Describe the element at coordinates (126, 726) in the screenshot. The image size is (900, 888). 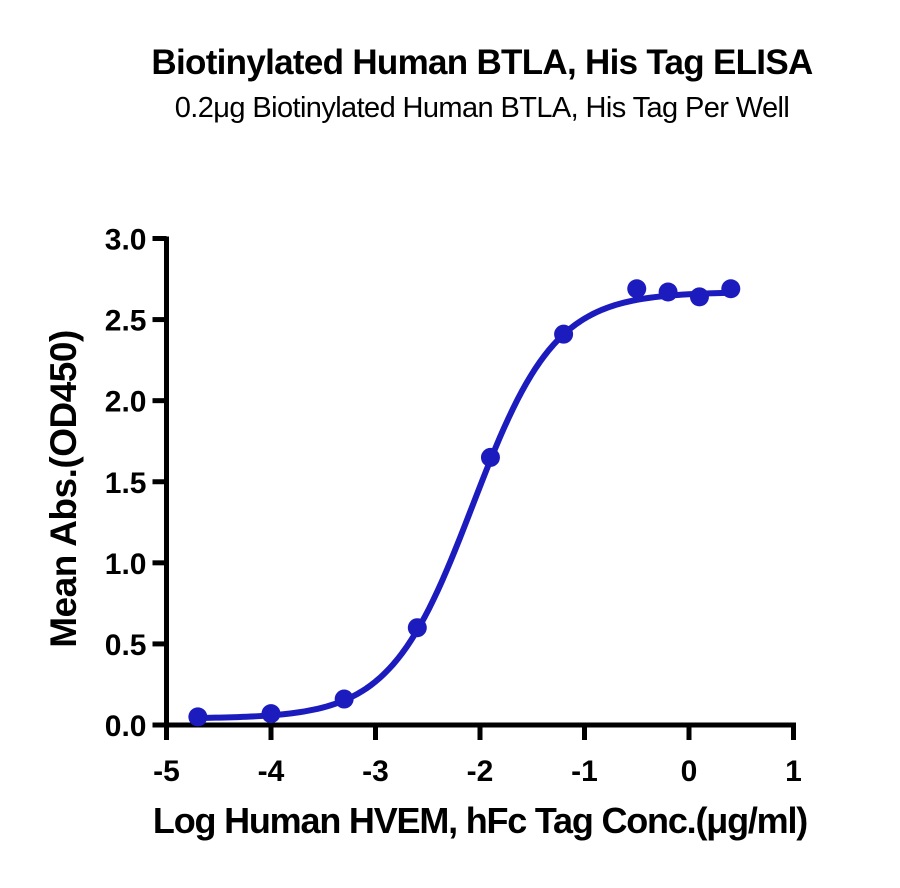
I see `y-tick-label: 0.0` at that location.